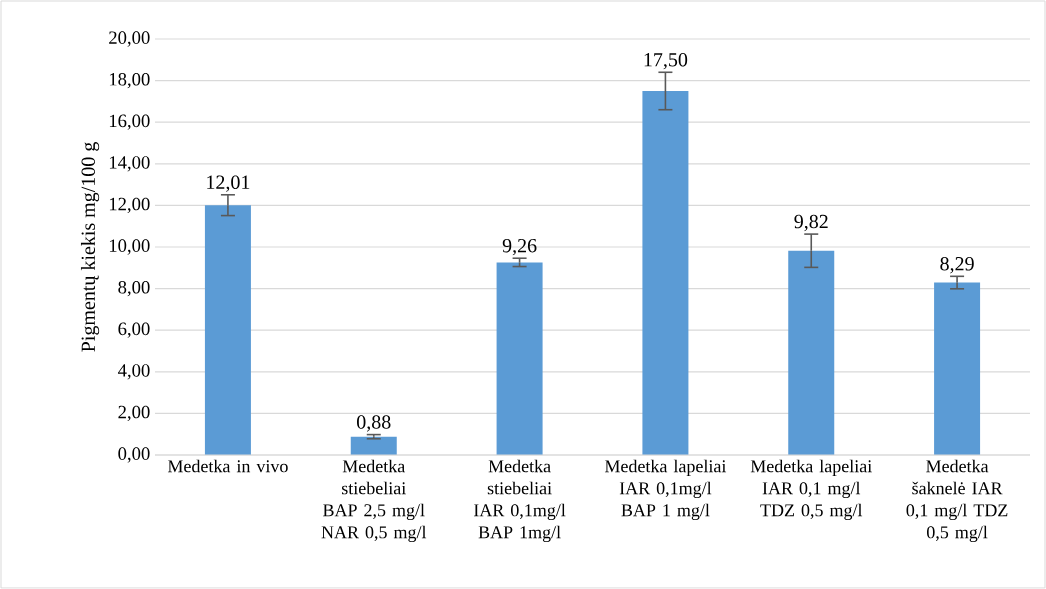  What do you see at coordinates (134, 330) in the screenshot?
I see `y-tick-label: 6,00` at bounding box center [134, 330].